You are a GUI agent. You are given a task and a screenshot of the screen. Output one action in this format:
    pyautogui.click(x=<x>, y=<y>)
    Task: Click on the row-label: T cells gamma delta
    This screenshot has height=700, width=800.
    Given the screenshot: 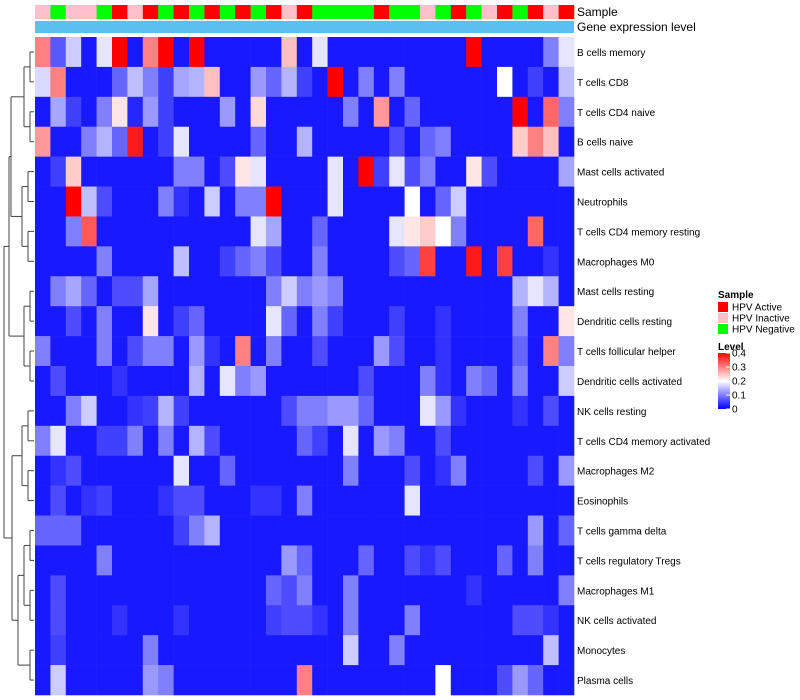 What is the action you would take?
    pyautogui.click(x=622, y=532)
    